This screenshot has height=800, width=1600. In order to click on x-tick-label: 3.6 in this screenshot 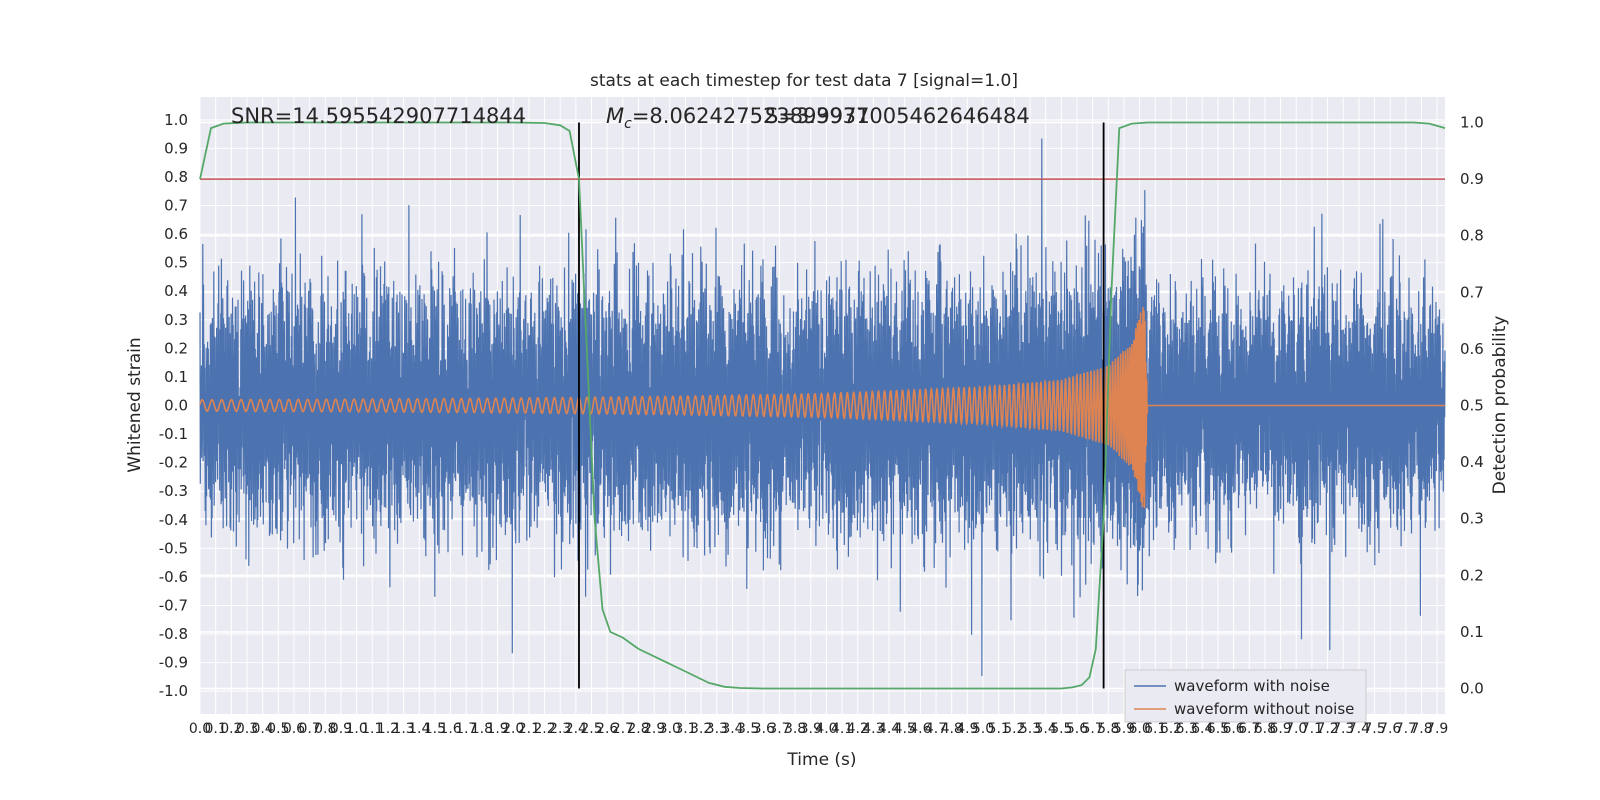, I will do `click(764, 729)`.